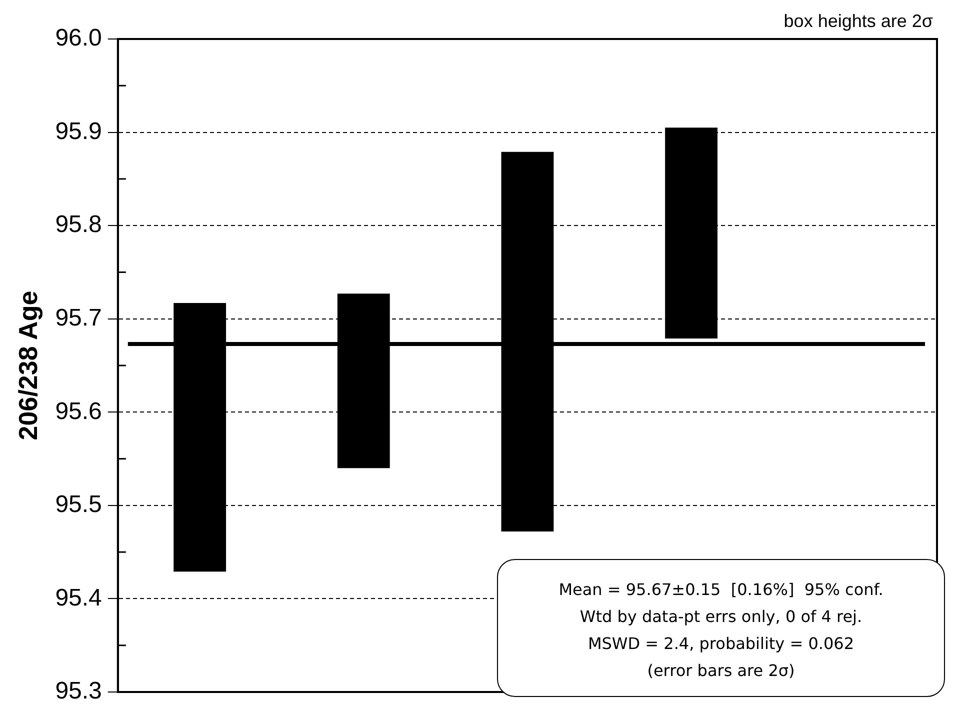 The image size is (963, 714). What do you see at coordinates (721, 628) in the screenshot?
I see `note-box: Mean = 95.67±0.15 [0.16%] 95% conf. Wtd by data-pt errs only, 0 of 4 rej. MSWD = 2.4, probability = 0.062 (error bars are 2σ)` at bounding box center [721, 628].